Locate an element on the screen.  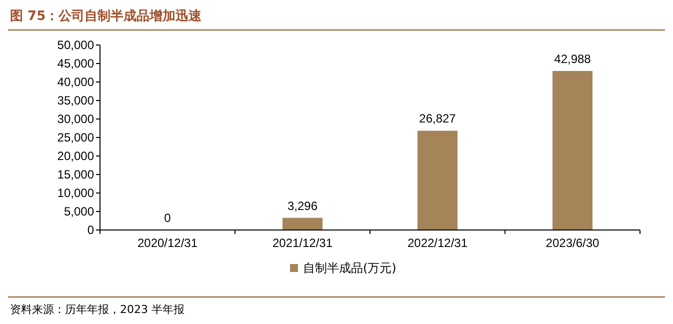
x-tick-label: 2021/12/31 is located at coordinates (302, 243).